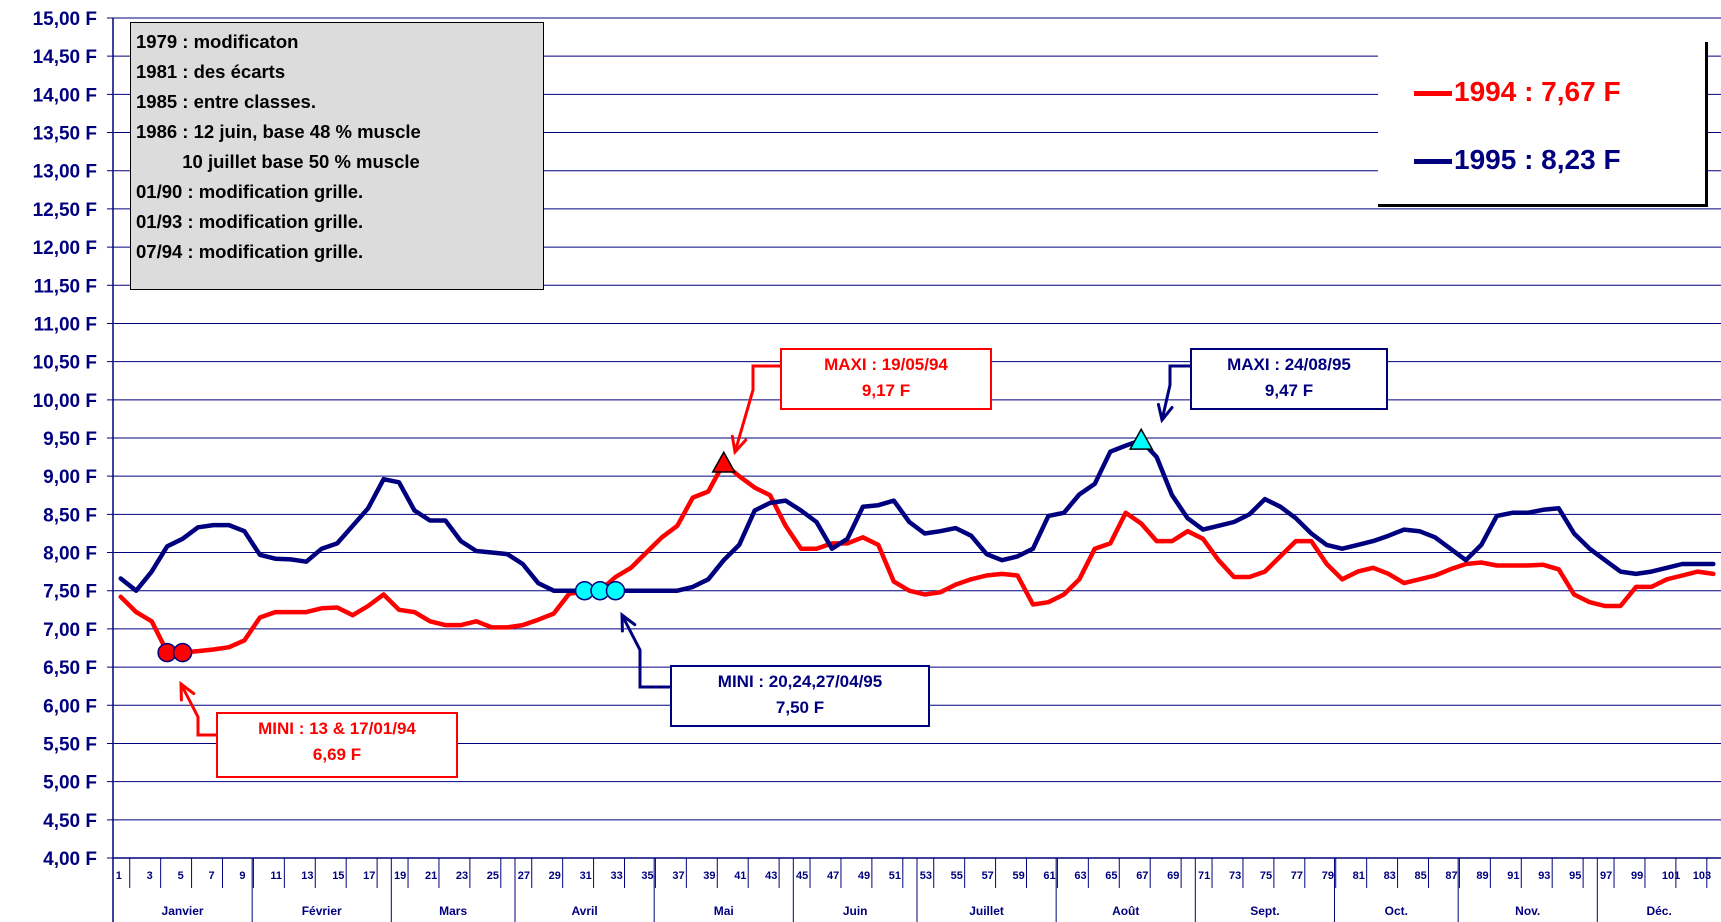 This screenshot has height=922, width=1721. I want to click on marker-triangle-1995, so click(1141, 438).